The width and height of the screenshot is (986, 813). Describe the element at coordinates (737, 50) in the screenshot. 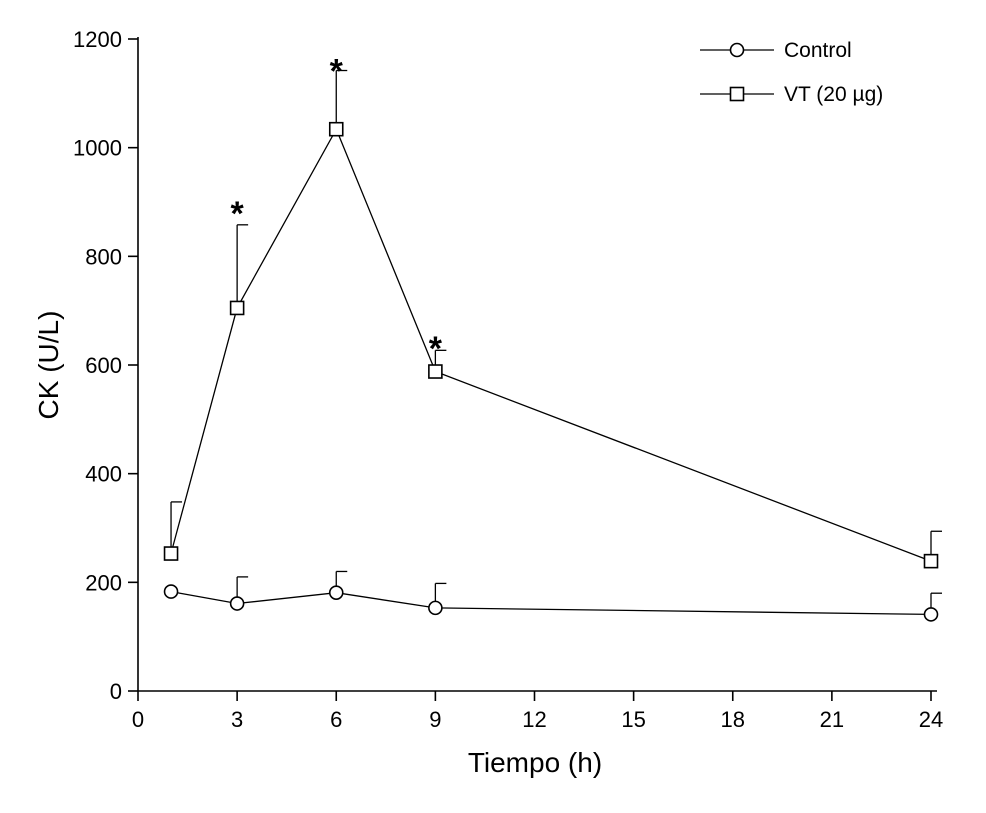

I see `legend-marker-control` at that location.